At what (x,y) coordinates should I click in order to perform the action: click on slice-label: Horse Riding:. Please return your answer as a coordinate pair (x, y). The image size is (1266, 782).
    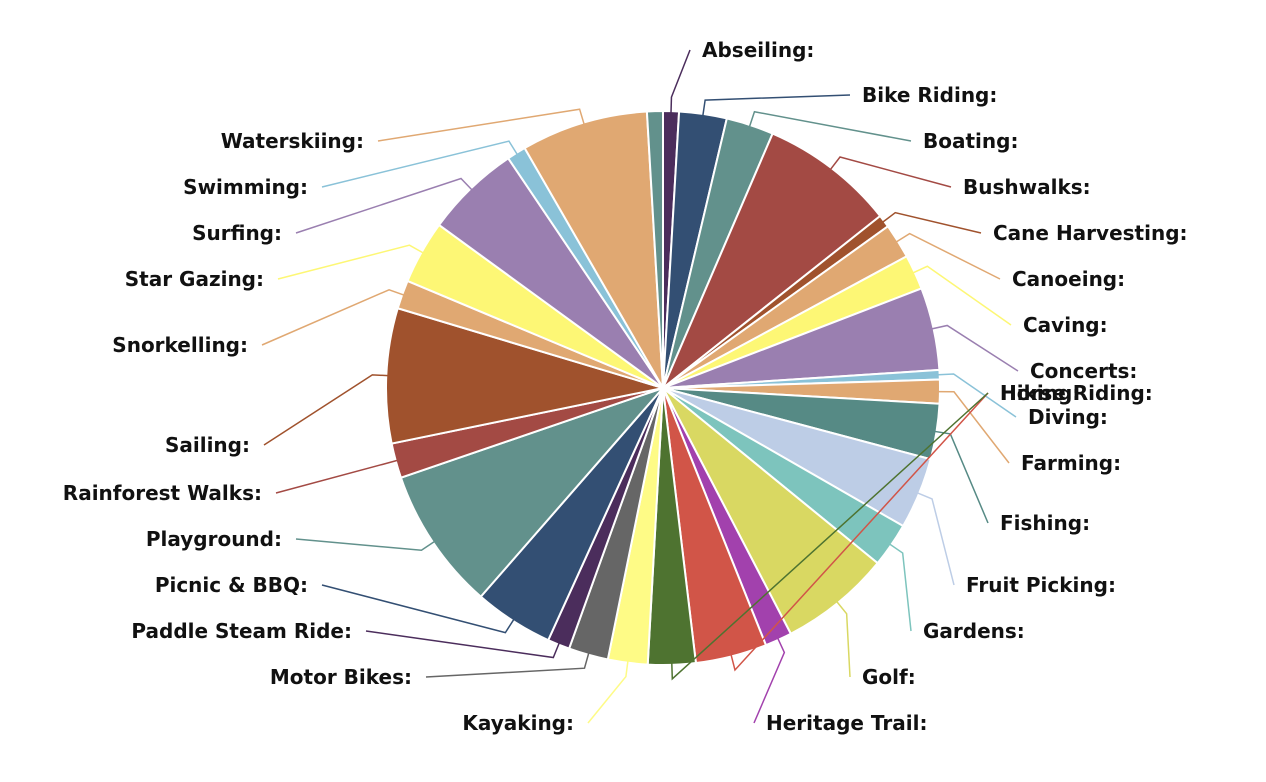
    Looking at the image, I should click on (1076, 393).